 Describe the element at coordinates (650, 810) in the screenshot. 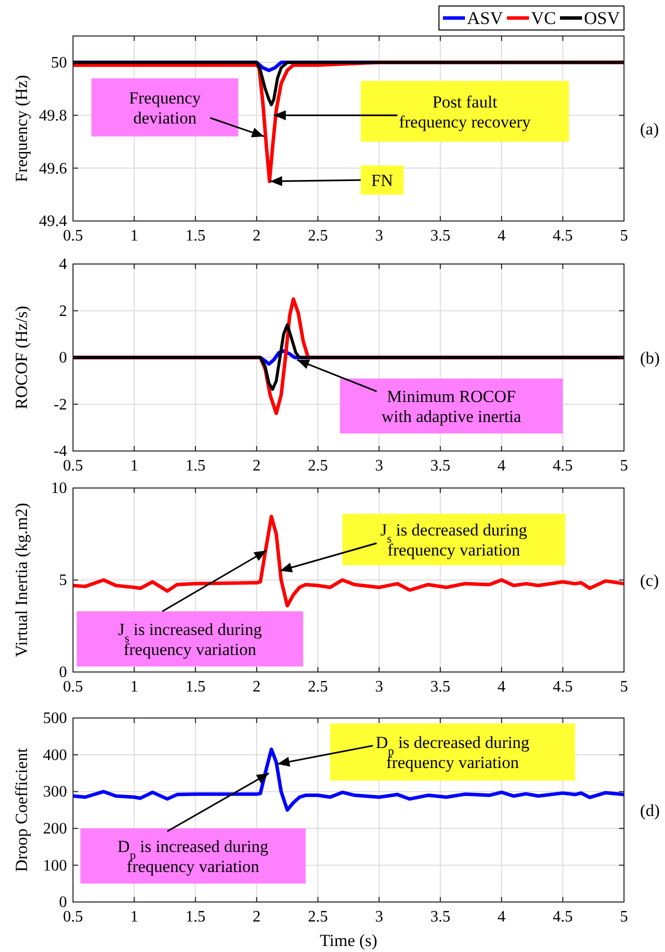

I see `text: (d)` at that location.